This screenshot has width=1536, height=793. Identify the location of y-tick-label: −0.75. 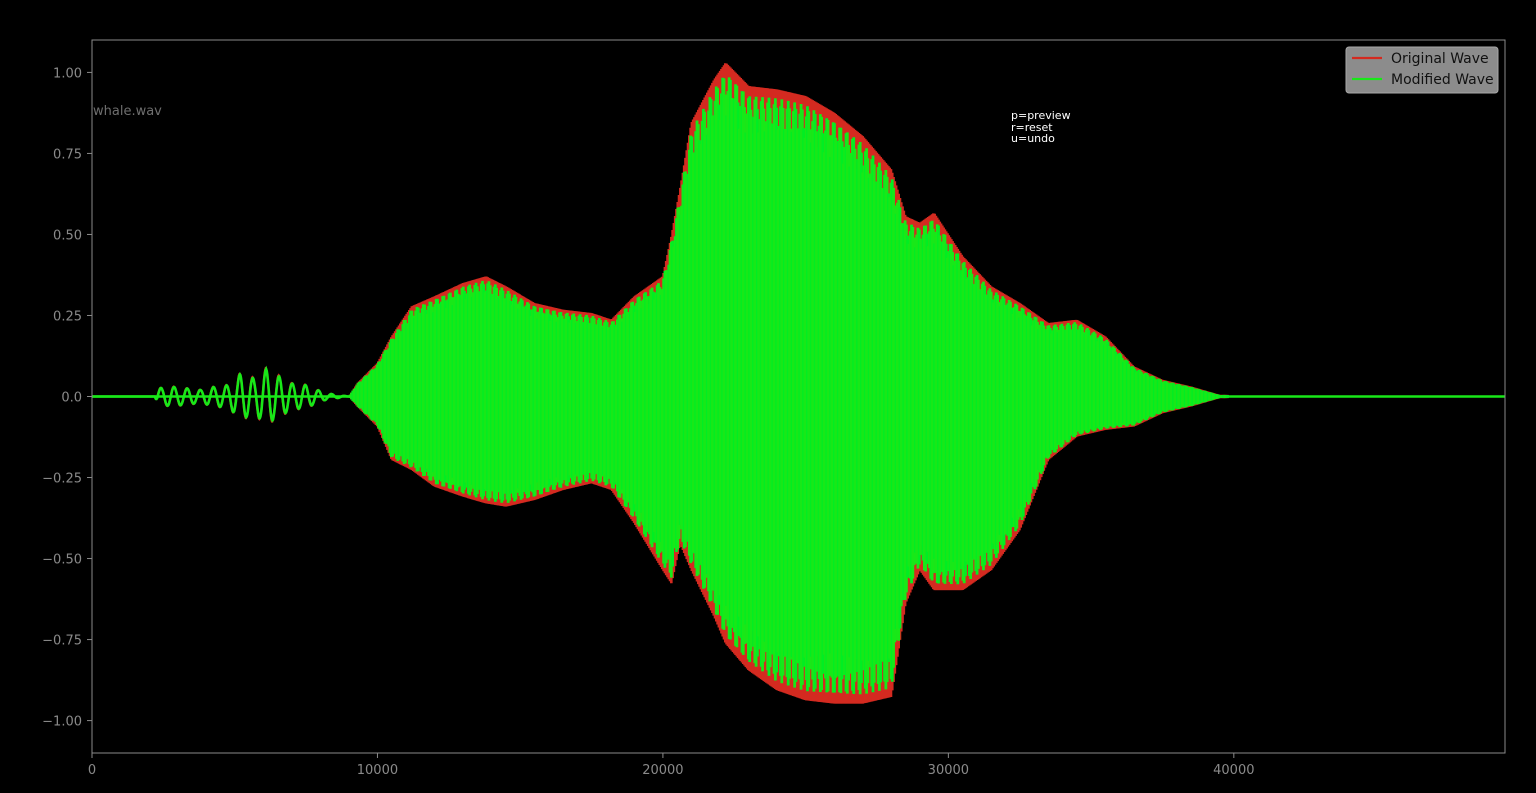
(62, 641).